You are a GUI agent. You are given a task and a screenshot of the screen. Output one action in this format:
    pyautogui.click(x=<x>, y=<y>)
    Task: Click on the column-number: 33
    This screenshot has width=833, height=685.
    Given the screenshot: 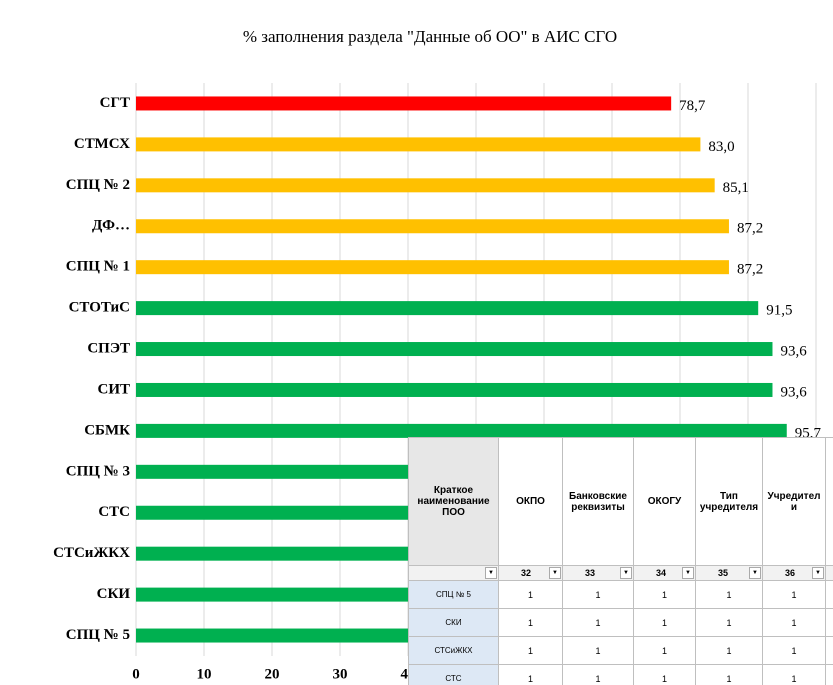 What is the action you would take?
    pyautogui.click(x=590, y=573)
    